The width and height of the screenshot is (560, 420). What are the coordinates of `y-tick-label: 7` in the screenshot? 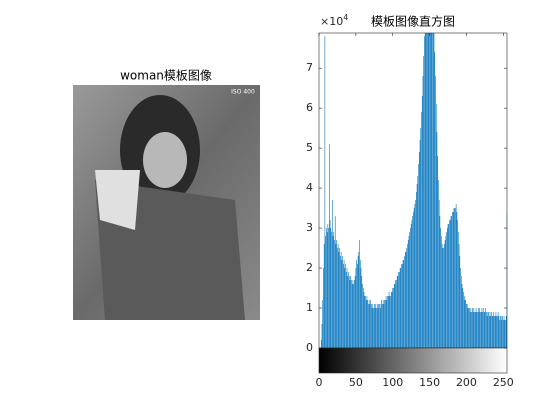 It's located at (309, 67).